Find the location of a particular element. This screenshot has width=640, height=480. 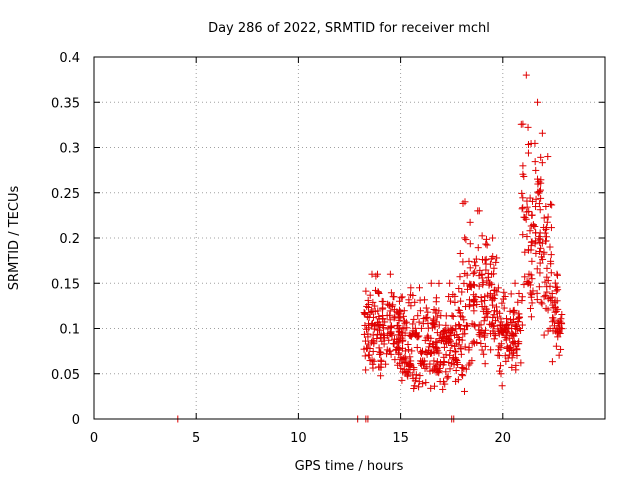

x-tick-label: 10 is located at coordinates (298, 438).